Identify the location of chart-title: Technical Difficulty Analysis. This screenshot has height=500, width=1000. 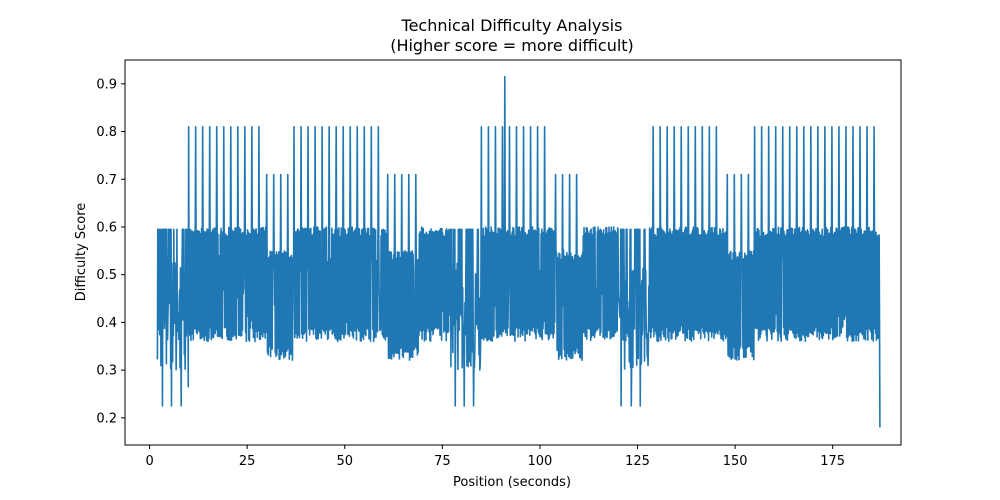
(512, 25).